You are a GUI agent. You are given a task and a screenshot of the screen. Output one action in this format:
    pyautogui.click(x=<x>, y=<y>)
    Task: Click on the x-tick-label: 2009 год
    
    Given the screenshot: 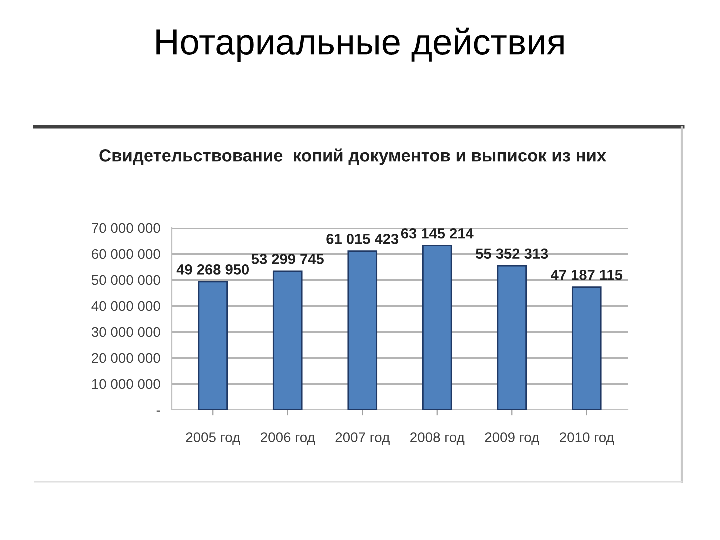 What is the action you would take?
    pyautogui.click(x=512, y=439)
    